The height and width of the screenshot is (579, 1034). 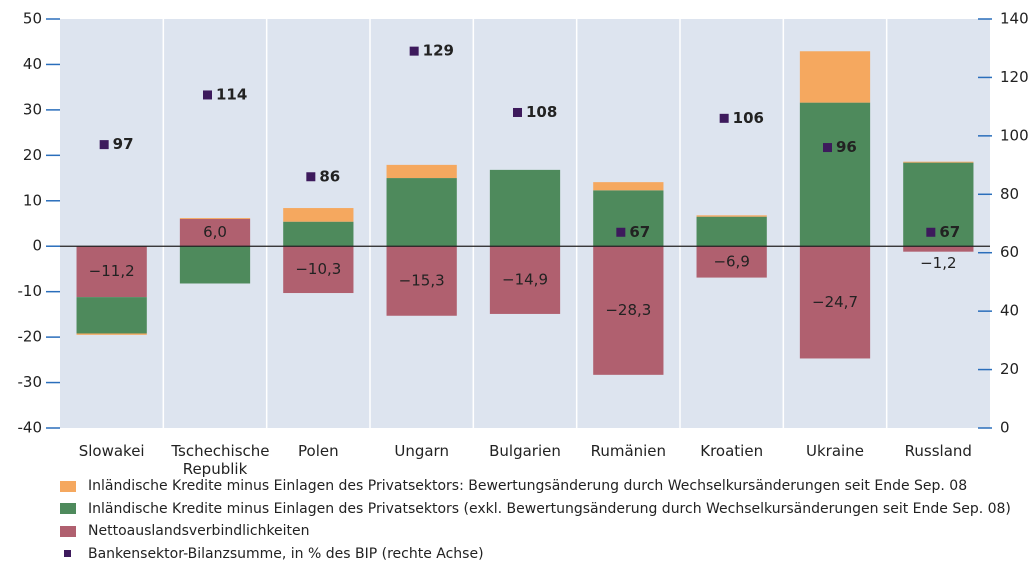 I want to click on x-tick-label: Bulgarien, so click(x=525, y=451).